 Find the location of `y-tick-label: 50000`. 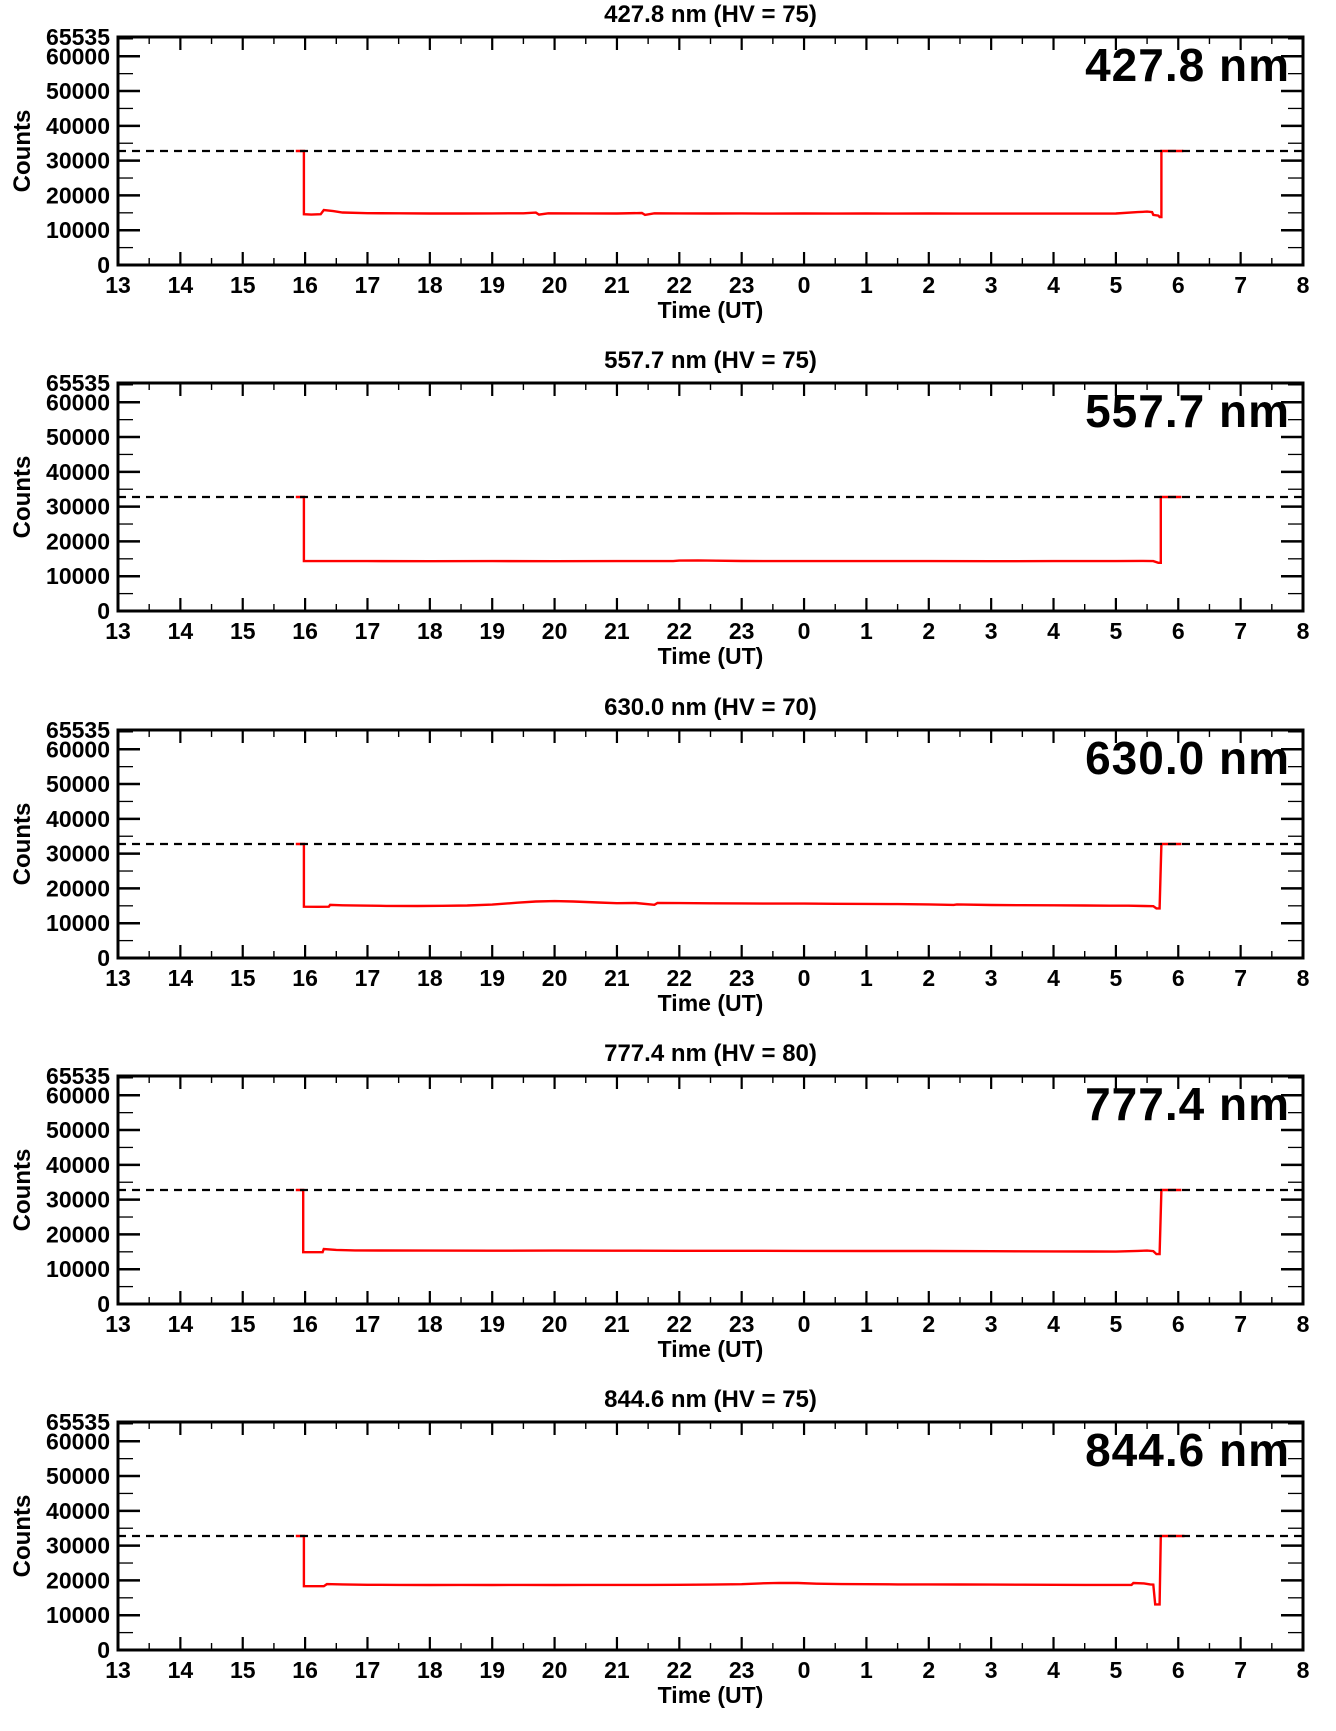

y-tick-label: 50000 is located at coordinates (78, 91).